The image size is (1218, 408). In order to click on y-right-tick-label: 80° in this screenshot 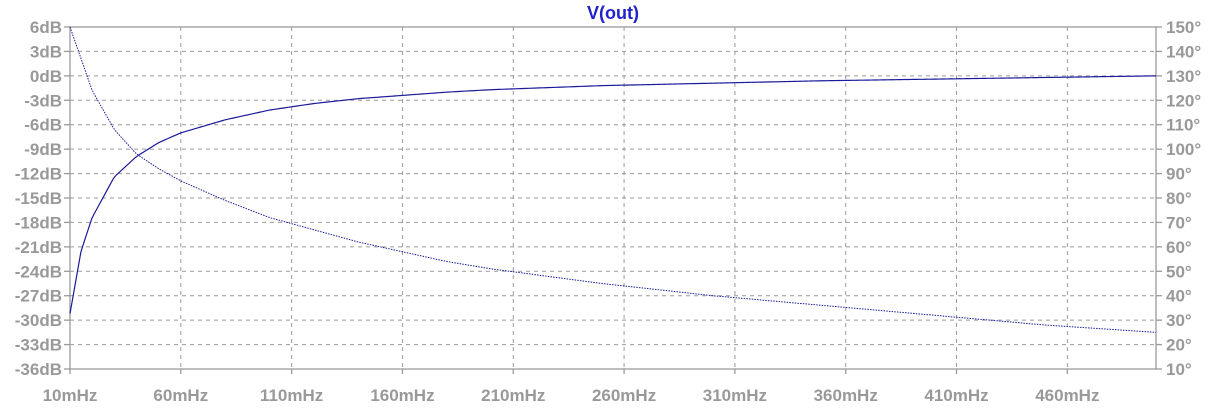, I will do `click(1179, 198)`.